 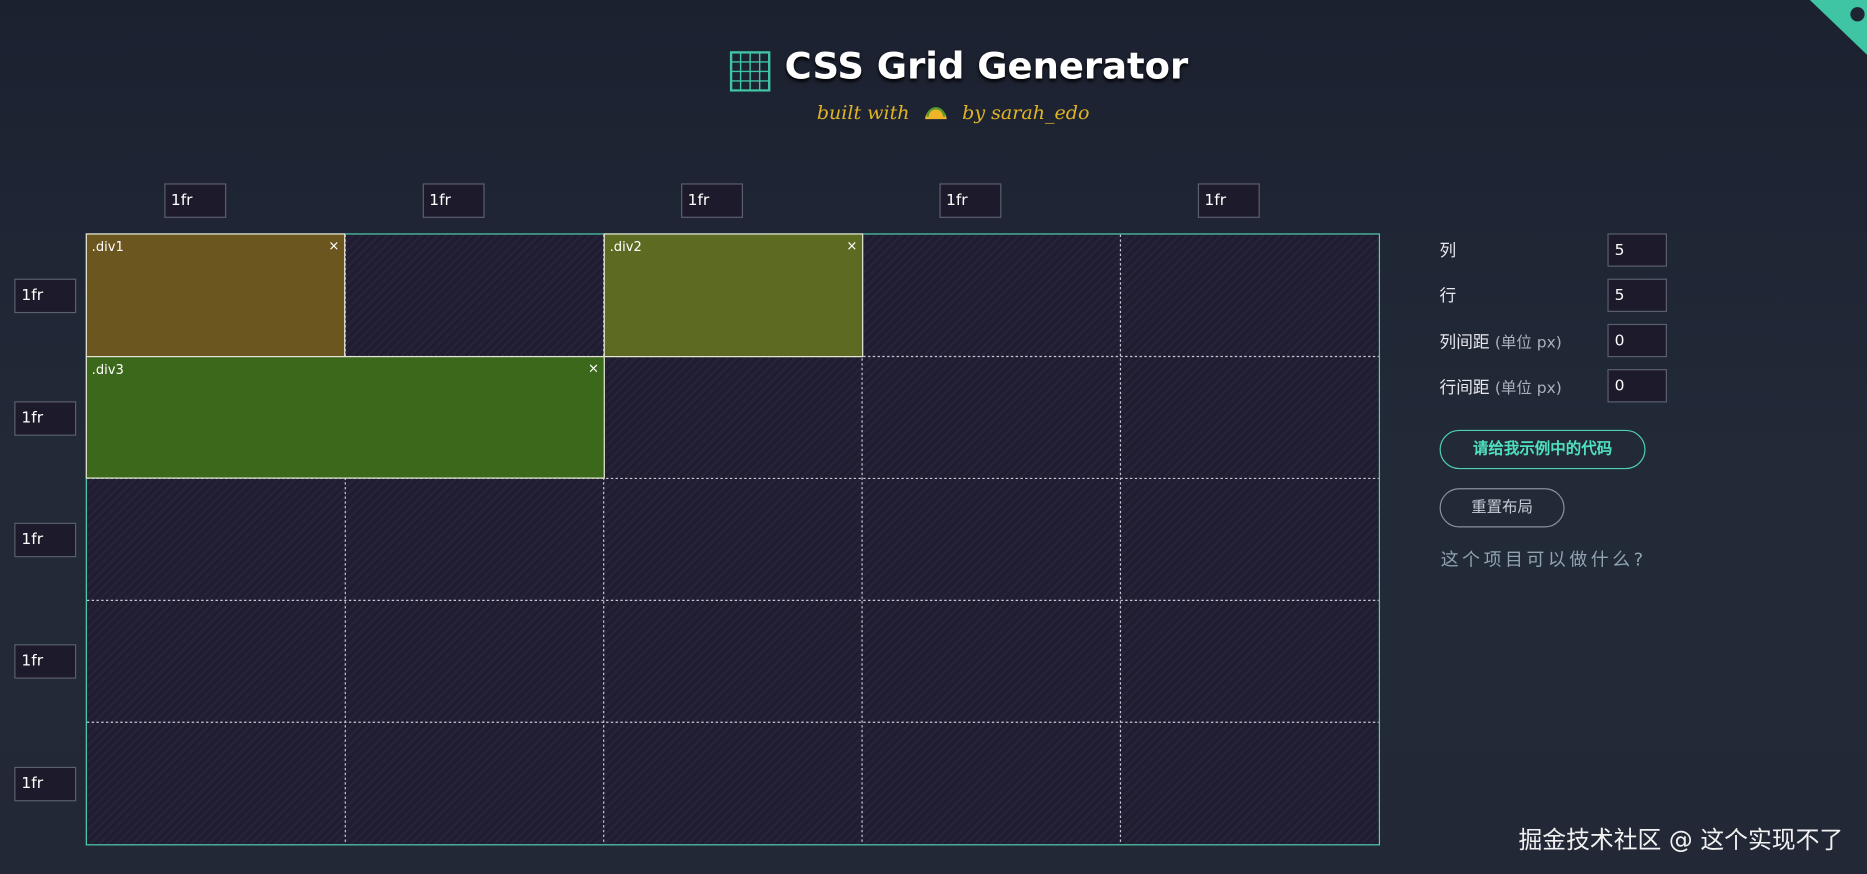 What do you see at coordinates (733, 295) in the screenshot?
I see `grid-item: .div2 ×` at bounding box center [733, 295].